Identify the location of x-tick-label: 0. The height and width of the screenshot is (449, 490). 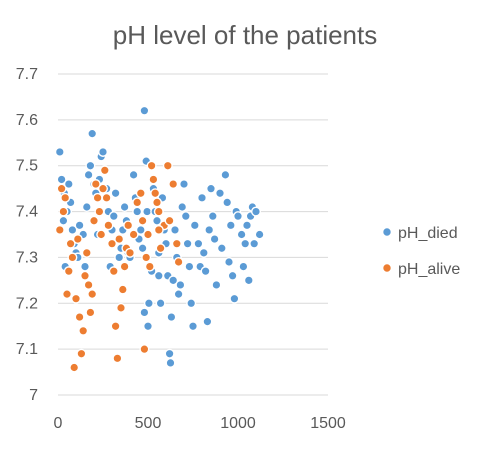
(58, 423).